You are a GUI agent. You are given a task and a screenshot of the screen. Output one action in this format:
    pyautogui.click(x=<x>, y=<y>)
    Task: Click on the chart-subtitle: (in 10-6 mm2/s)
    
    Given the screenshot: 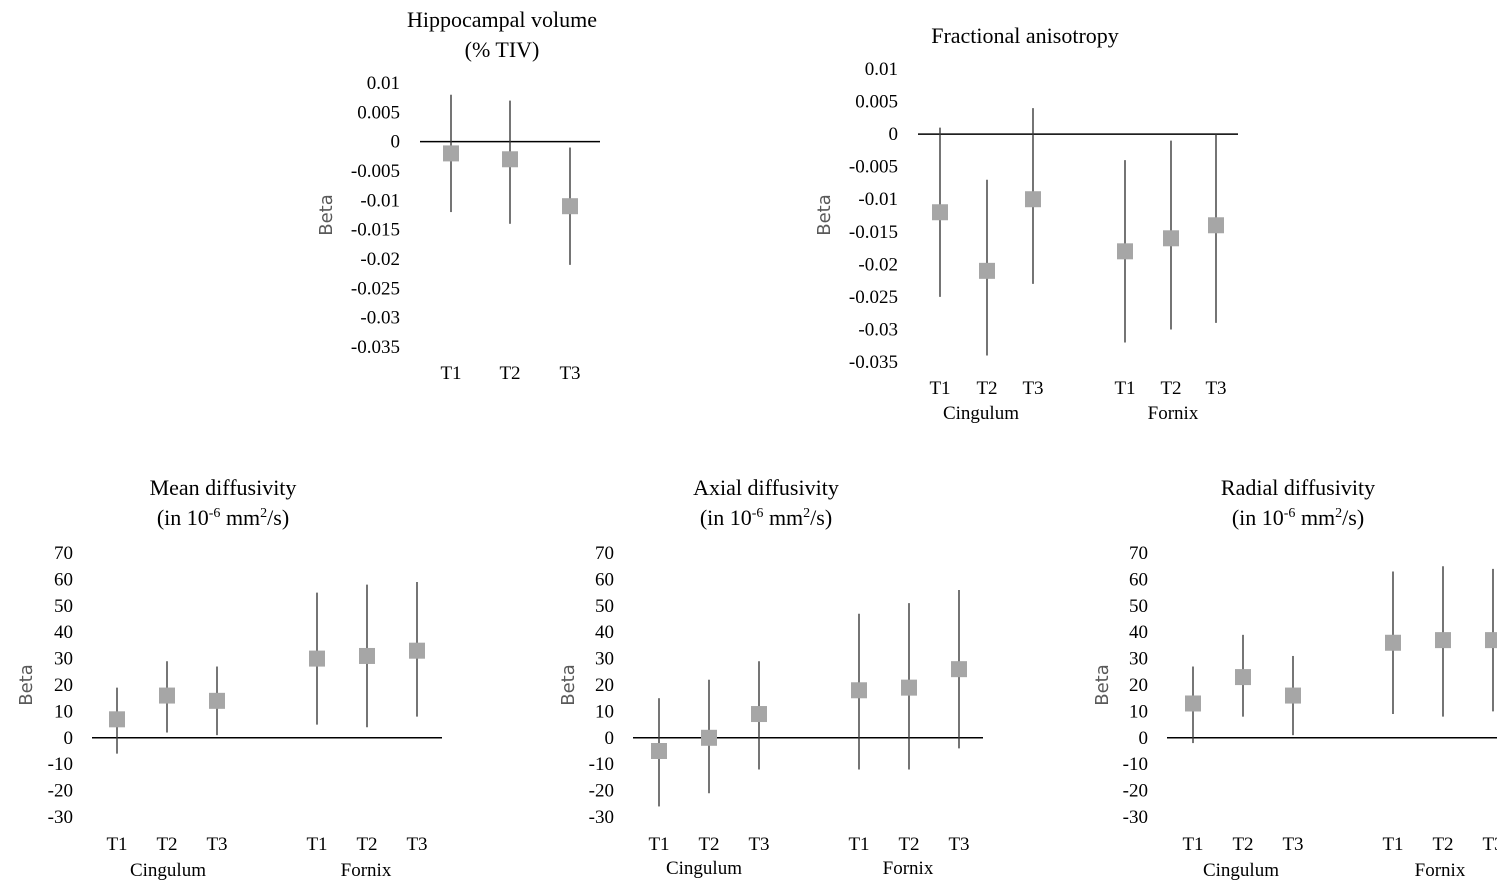 What is the action you would take?
    pyautogui.click(x=766, y=517)
    